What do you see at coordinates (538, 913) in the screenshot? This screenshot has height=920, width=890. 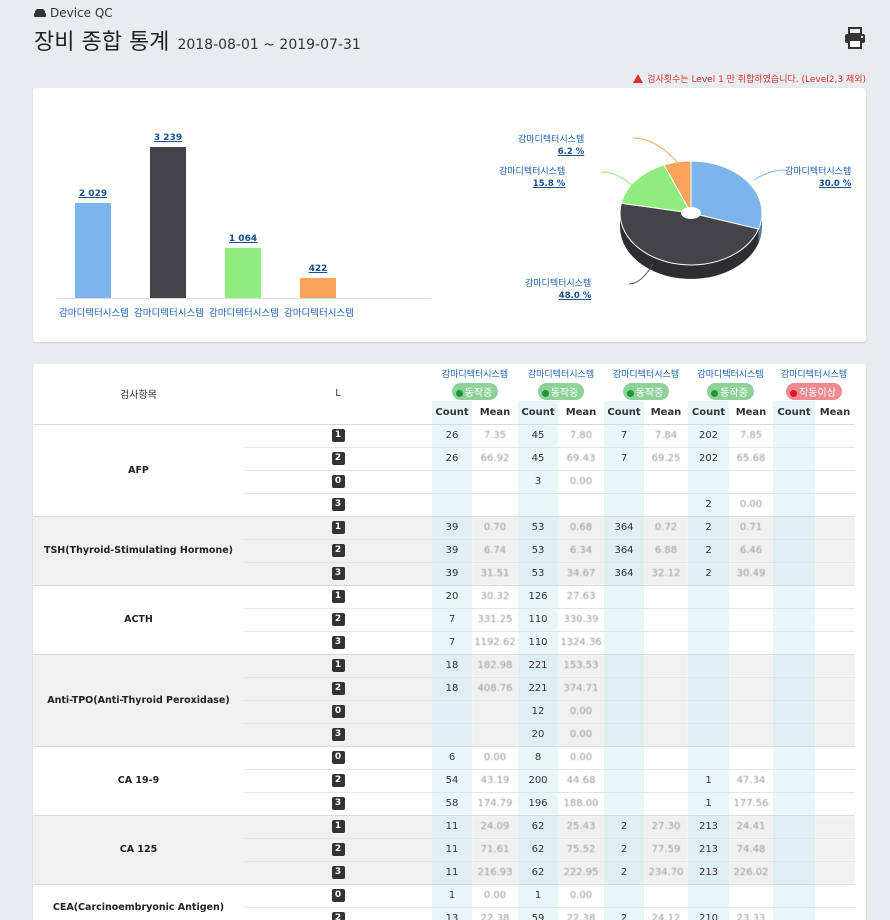 I see `count-cell: 59` at bounding box center [538, 913].